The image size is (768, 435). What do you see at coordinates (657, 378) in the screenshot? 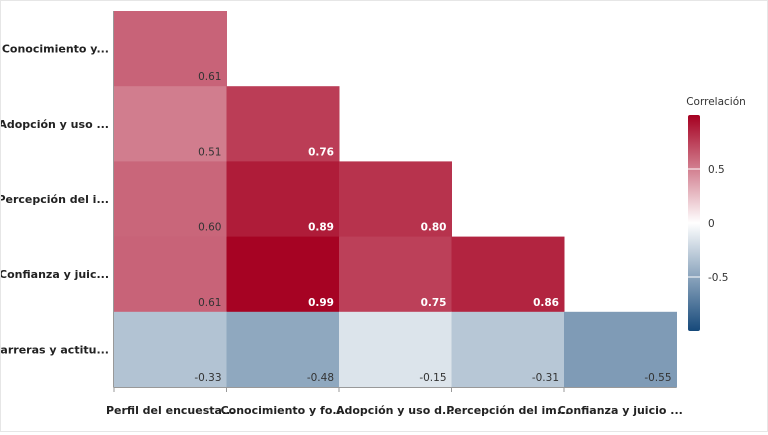
I see `cell-value-label: -0.55` at bounding box center [657, 378].